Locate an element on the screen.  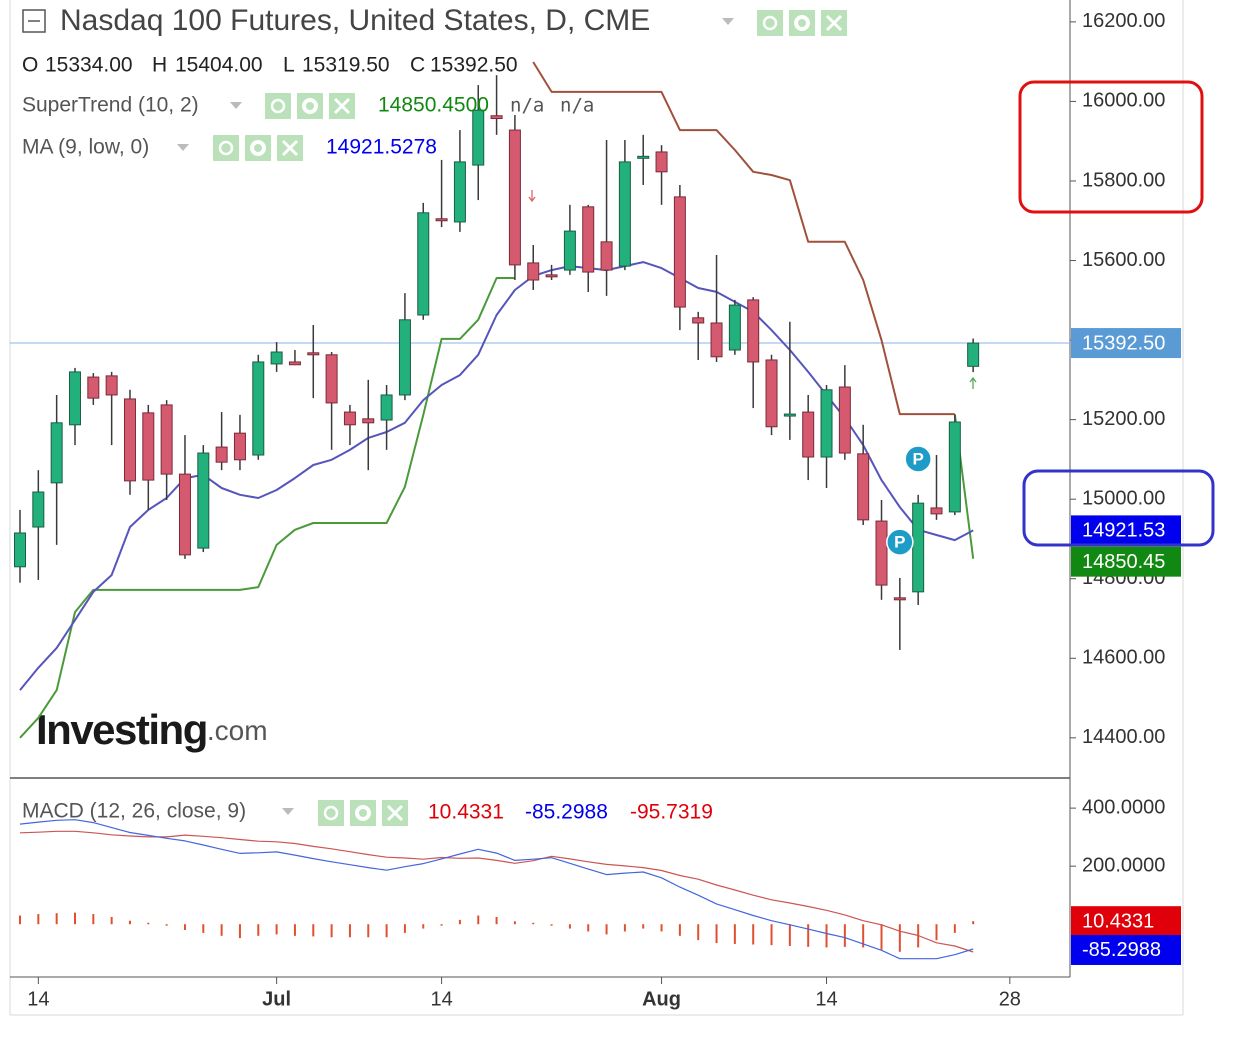
x-tick-label: Aug is located at coordinates (661, 999).